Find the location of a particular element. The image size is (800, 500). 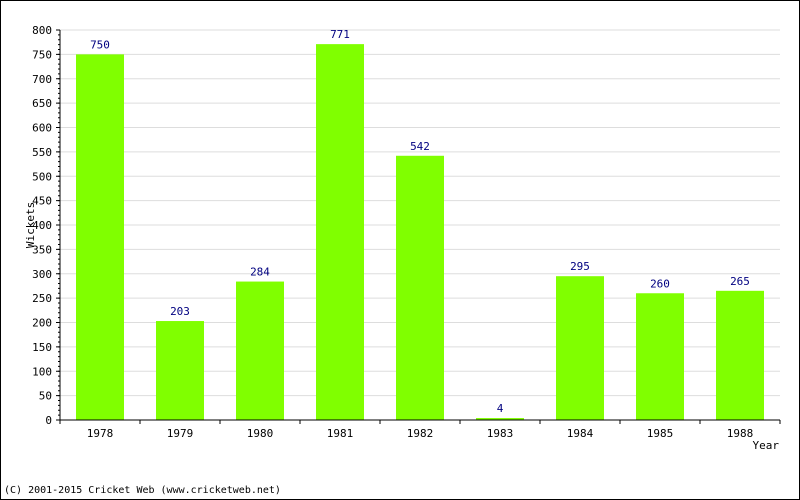

x-tick-labels: 1978 1979 1980 1981 1982 1983 1984 1985 1988 is located at coordinates (420, 433).